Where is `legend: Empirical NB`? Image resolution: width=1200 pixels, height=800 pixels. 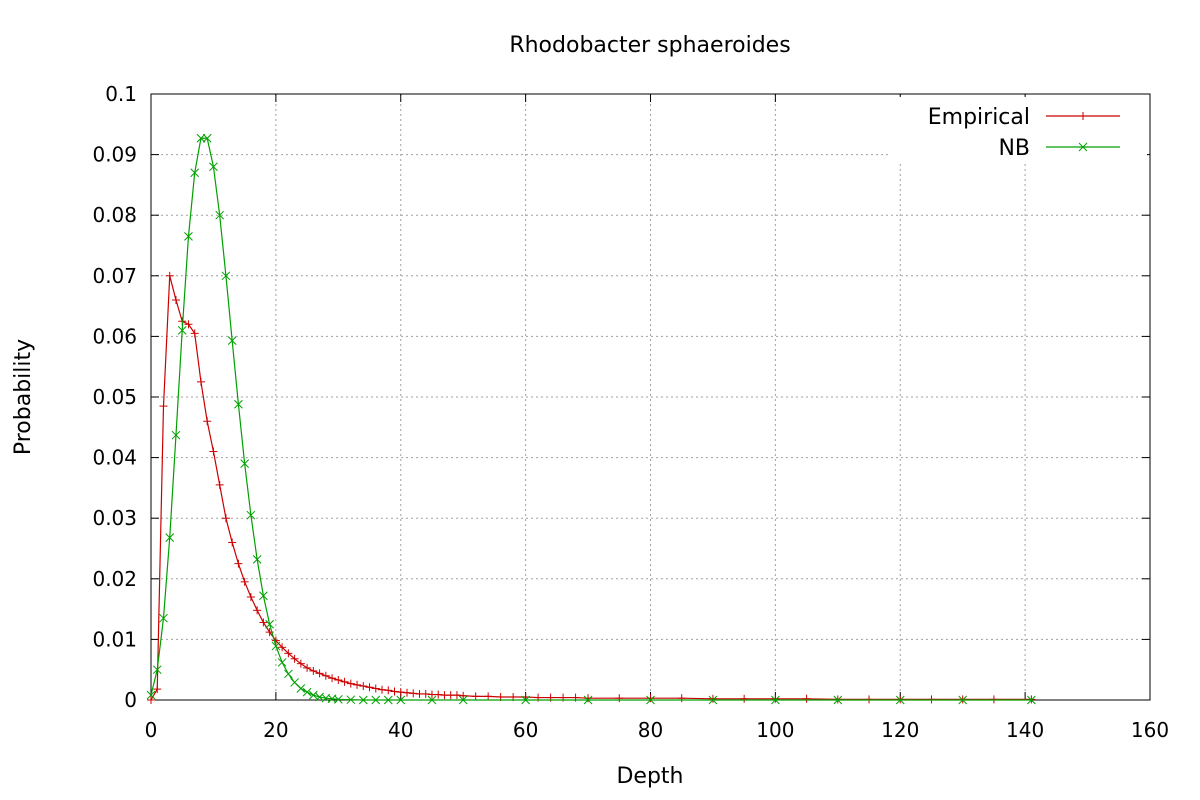
legend: Empirical NB is located at coordinates (1018, 129).